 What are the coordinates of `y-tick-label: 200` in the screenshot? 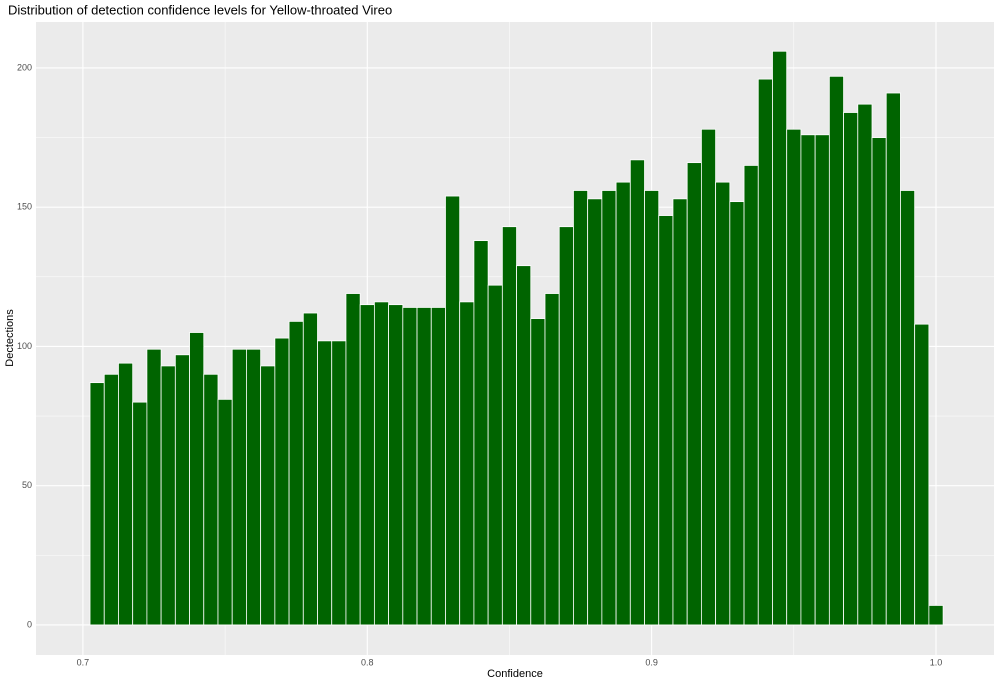 It's located at (24, 67).